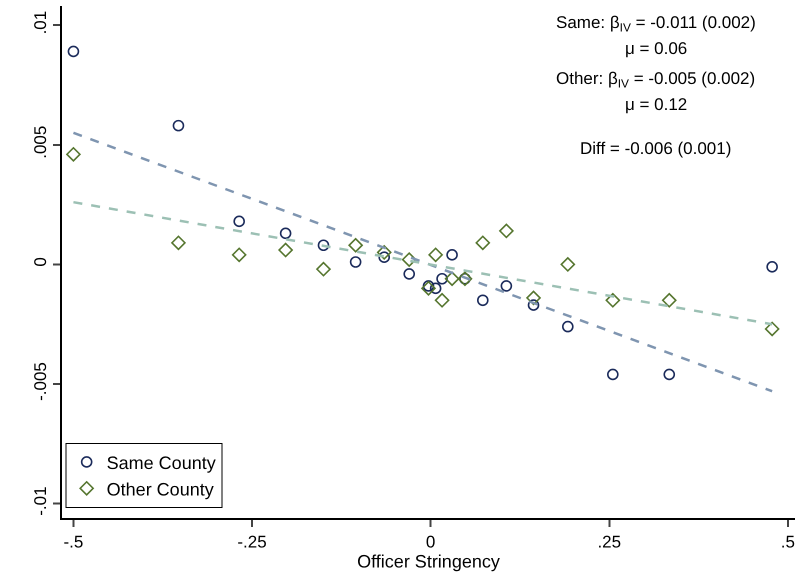 The image size is (803, 580). What do you see at coordinates (656, 148) in the screenshot?
I see `annotation: Diff = -0.006 (0.001)` at bounding box center [656, 148].